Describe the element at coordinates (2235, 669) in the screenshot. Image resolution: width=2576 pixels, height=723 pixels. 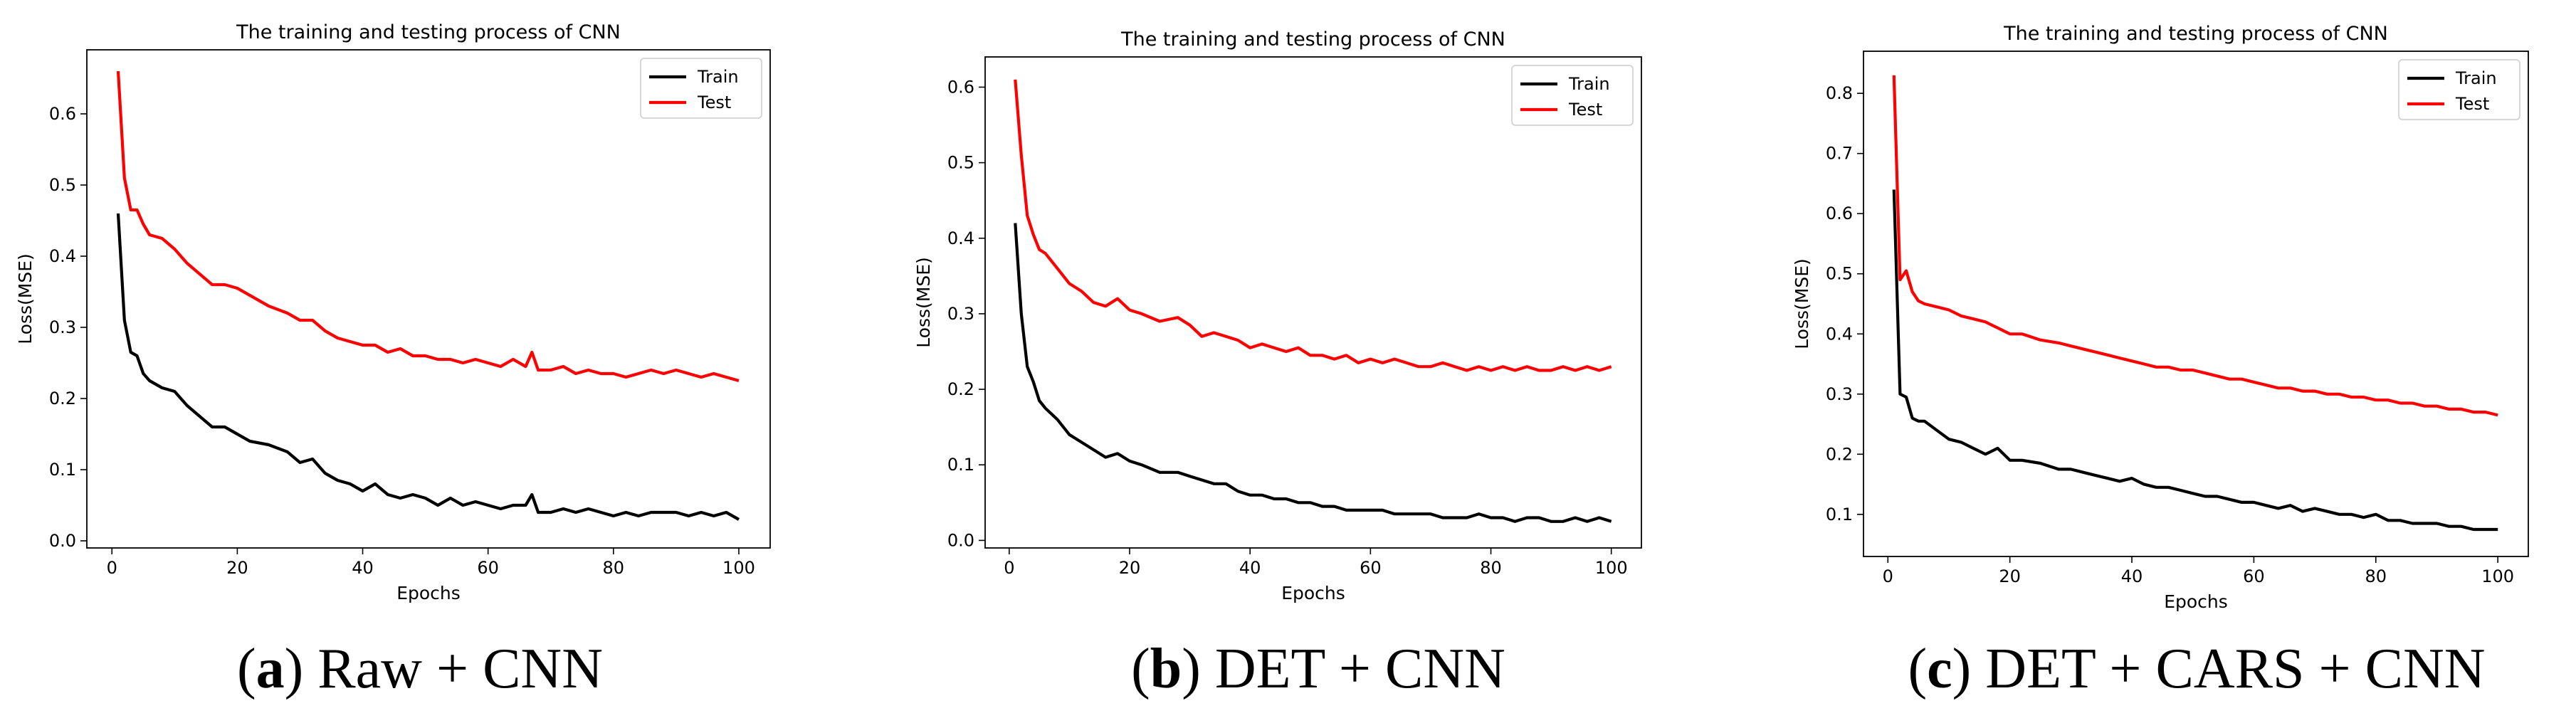
I see `caption-text: DET + CARS + CNN` at that location.